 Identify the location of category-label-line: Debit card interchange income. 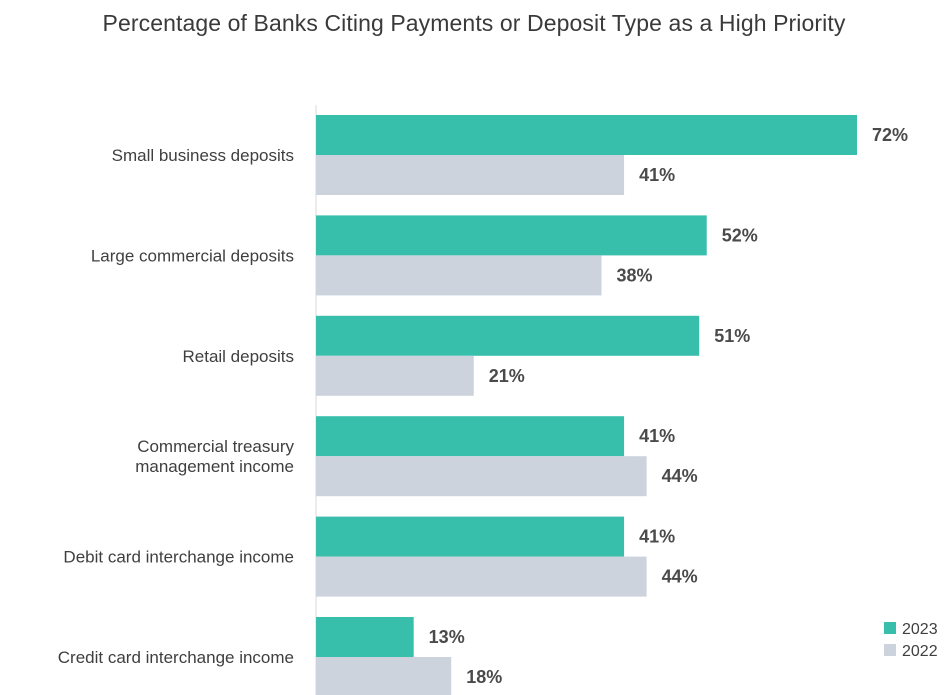
(178, 557).